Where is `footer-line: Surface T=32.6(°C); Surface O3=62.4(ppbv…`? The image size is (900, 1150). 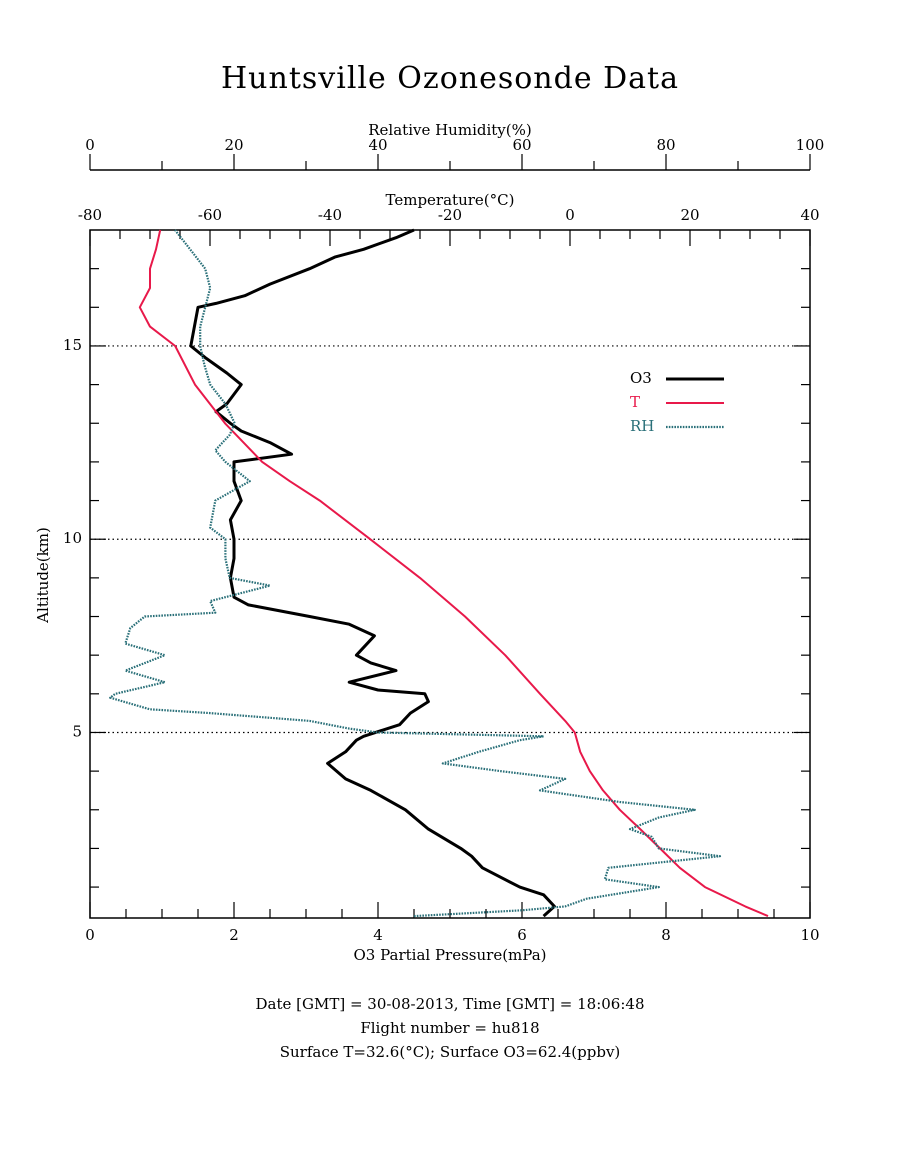 footer-line: Surface T=32.6(°C); Surface O3=62.4(ppbv… is located at coordinates (450, 1052).